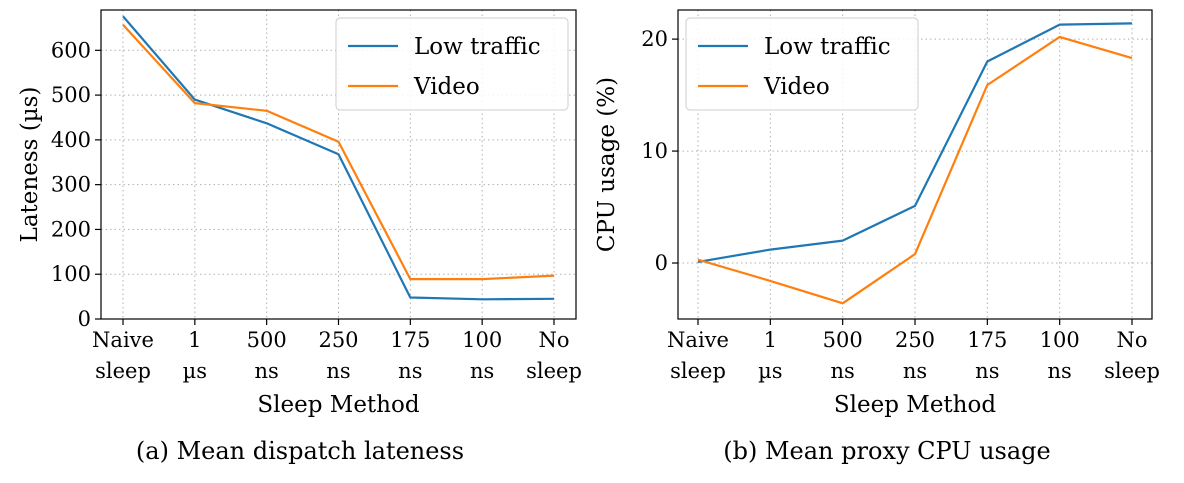 The image size is (1184, 483). I want to click on y-tick-label: 10, so click(654, 151).